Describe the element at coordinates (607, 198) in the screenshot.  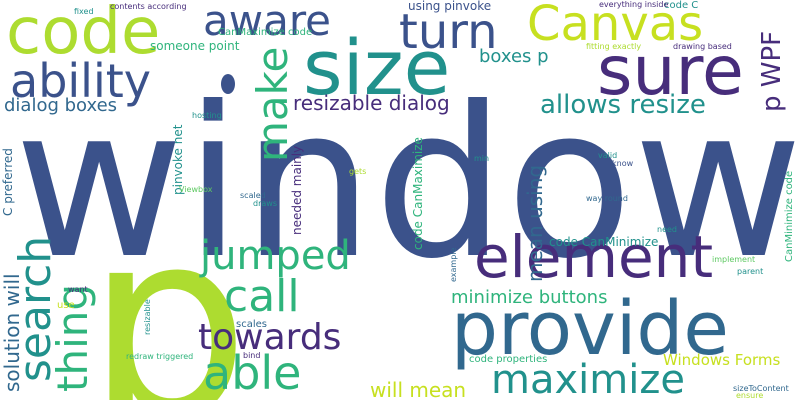
I see `word-way-round: way round` at that location.